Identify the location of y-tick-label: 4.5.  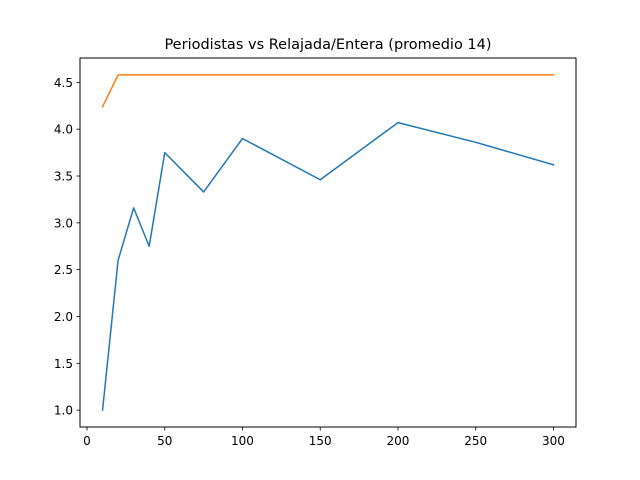
(63, 83).